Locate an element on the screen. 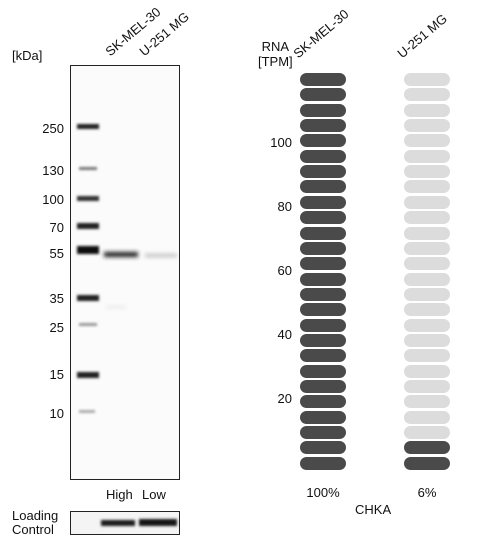  loading-control-image is located at coordinates (125, 523).